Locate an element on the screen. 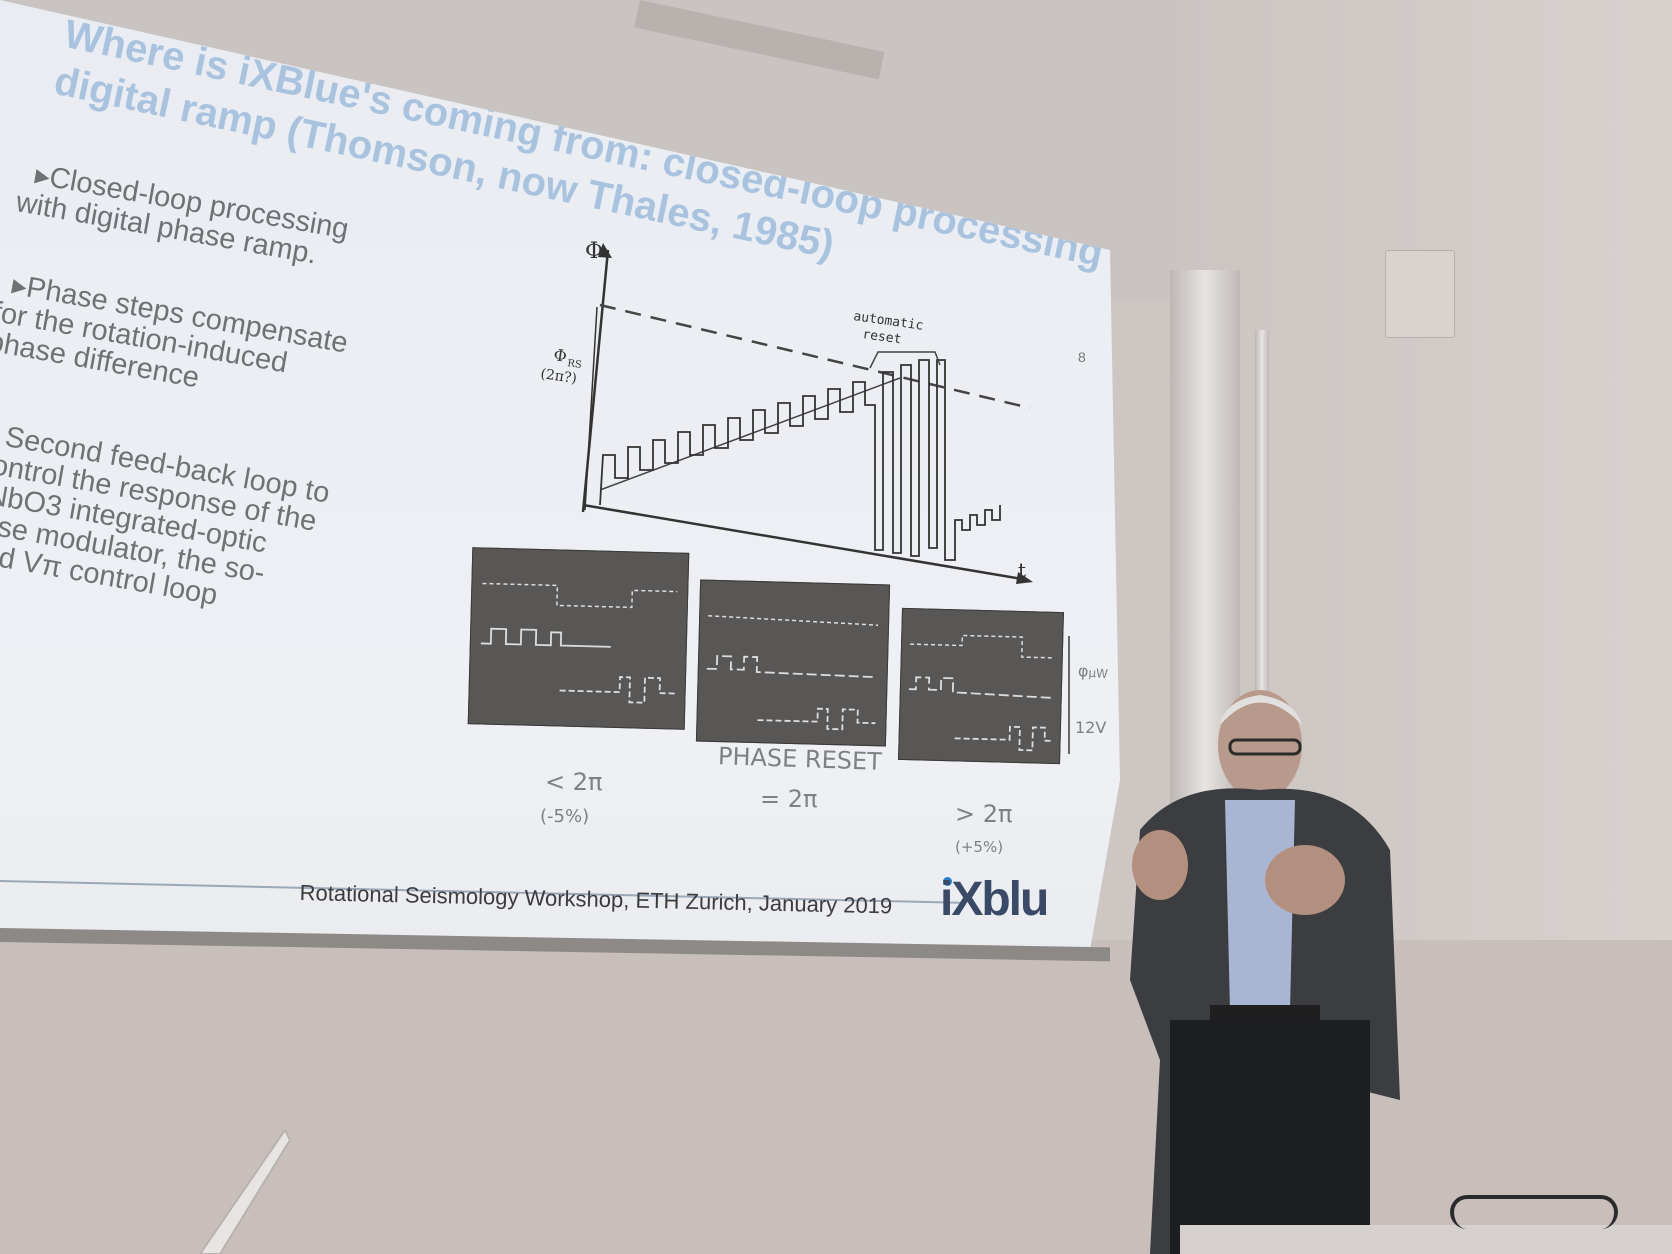  x-axis is located at coordinates (805, 542).